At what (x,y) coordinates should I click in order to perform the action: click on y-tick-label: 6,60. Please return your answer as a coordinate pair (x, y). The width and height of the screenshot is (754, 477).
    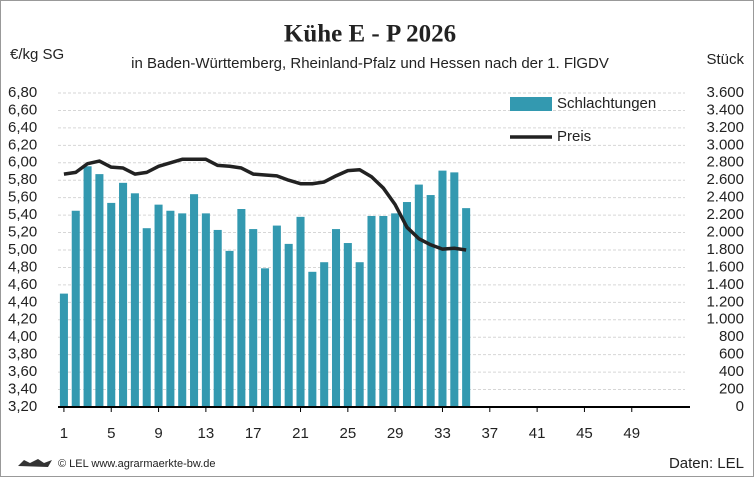
    Looking at the image, I should click on (22, 109).